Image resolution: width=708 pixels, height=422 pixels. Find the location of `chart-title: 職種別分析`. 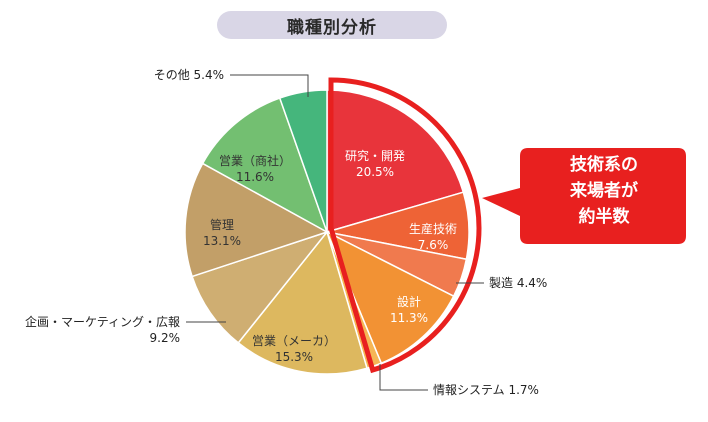

chart-title: 職種別分析 is located at coordinates (332, 25).